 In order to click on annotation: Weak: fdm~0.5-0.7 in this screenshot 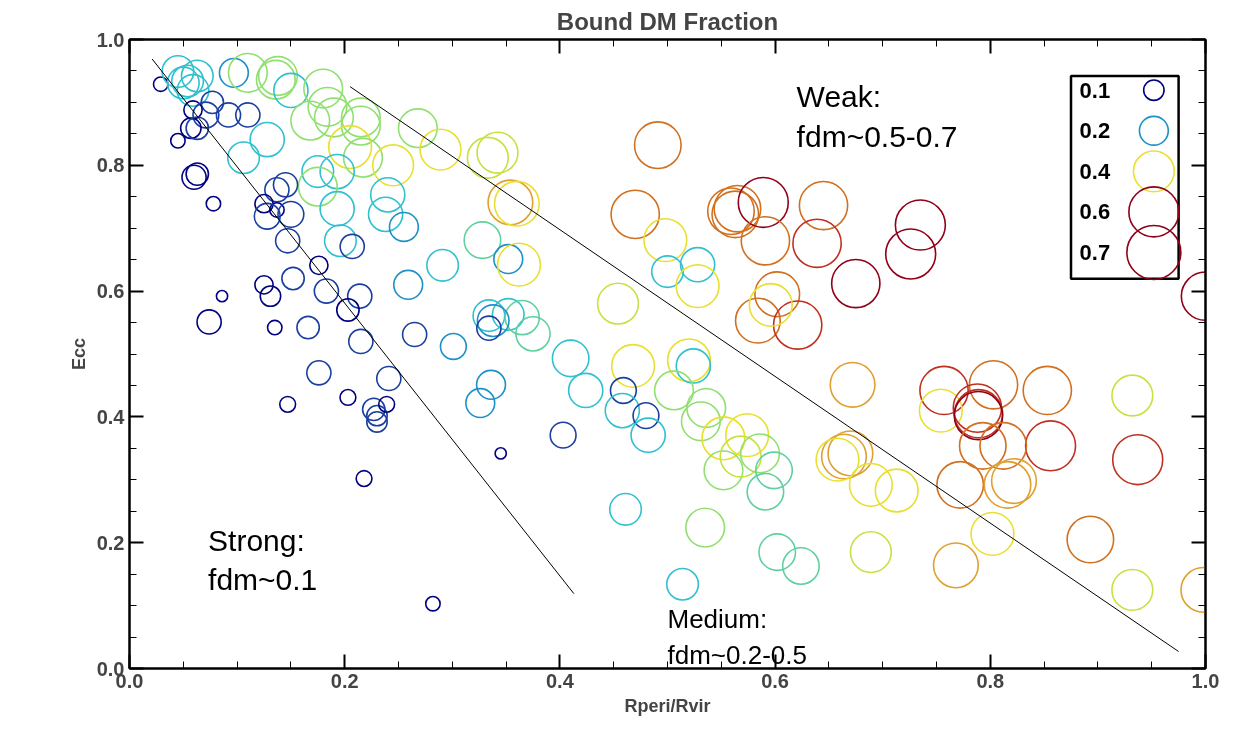, I will do `click(877, 116)`.